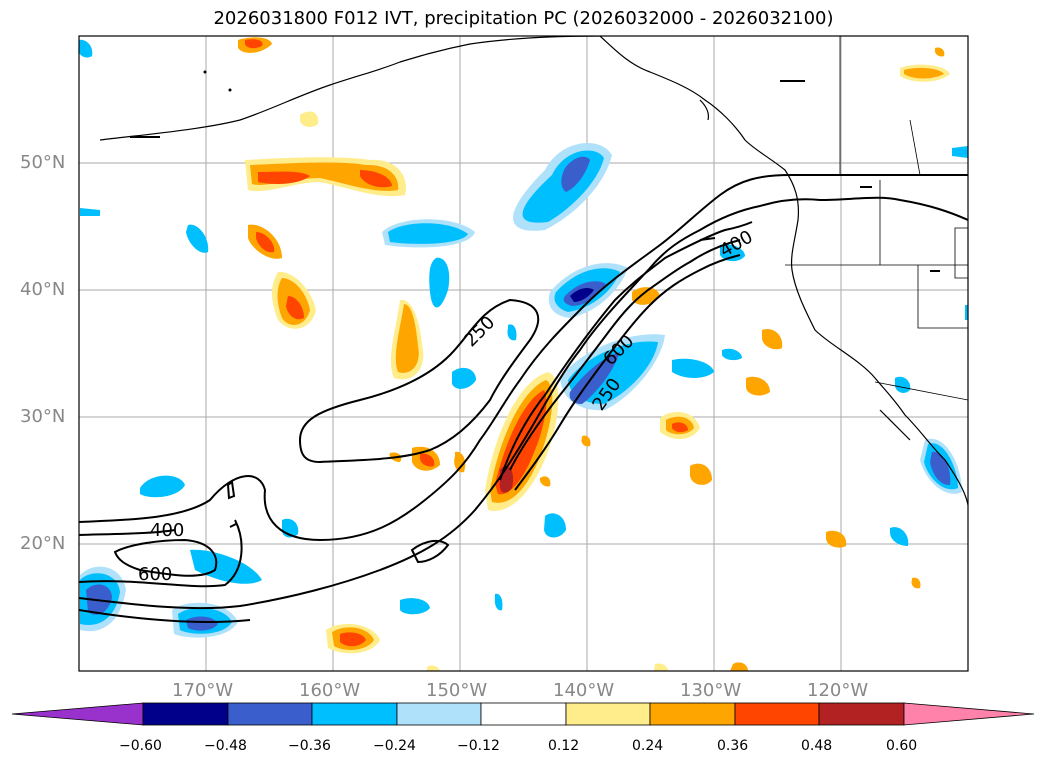 The height and width of the screenshot is (765, 1047). I want to click on ivt-label: 400, so click(167, 530).